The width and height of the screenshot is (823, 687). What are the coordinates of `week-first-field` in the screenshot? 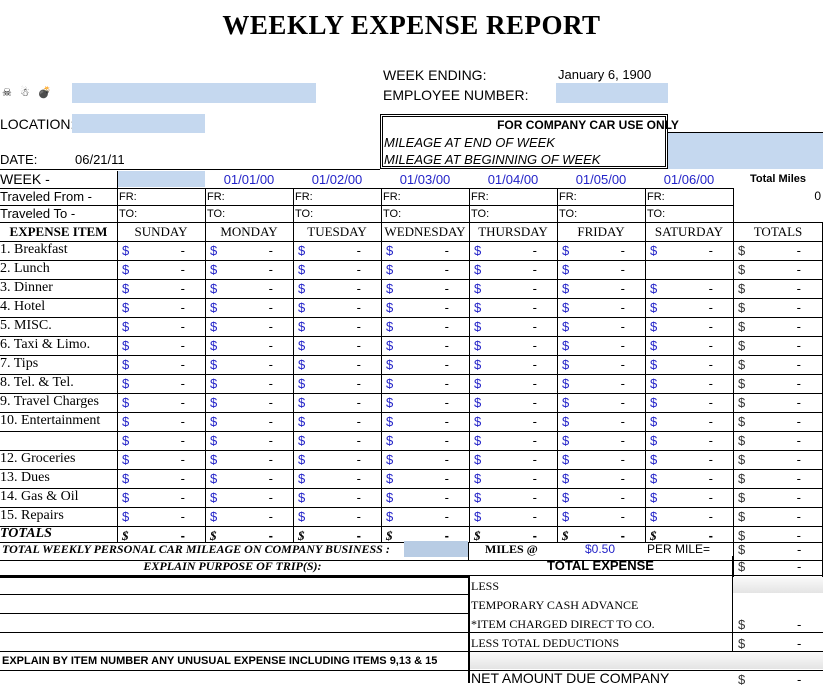 It's located at (161, 179).